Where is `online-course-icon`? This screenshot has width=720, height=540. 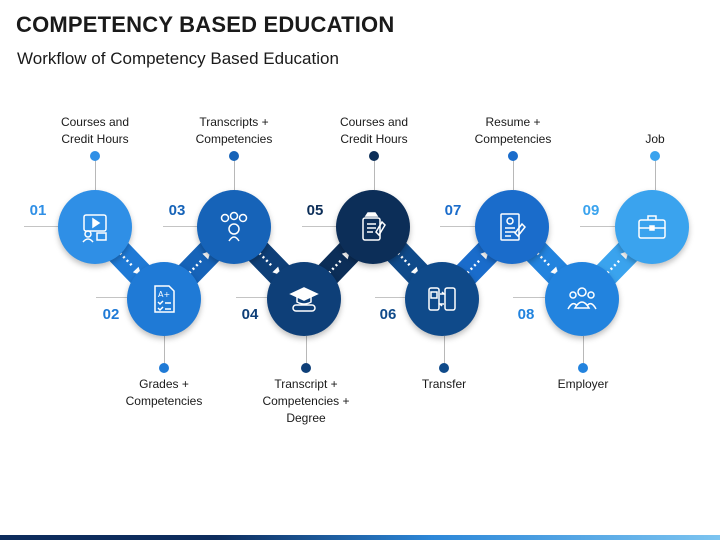
online-course-icon is located at coordinates (94, 228).